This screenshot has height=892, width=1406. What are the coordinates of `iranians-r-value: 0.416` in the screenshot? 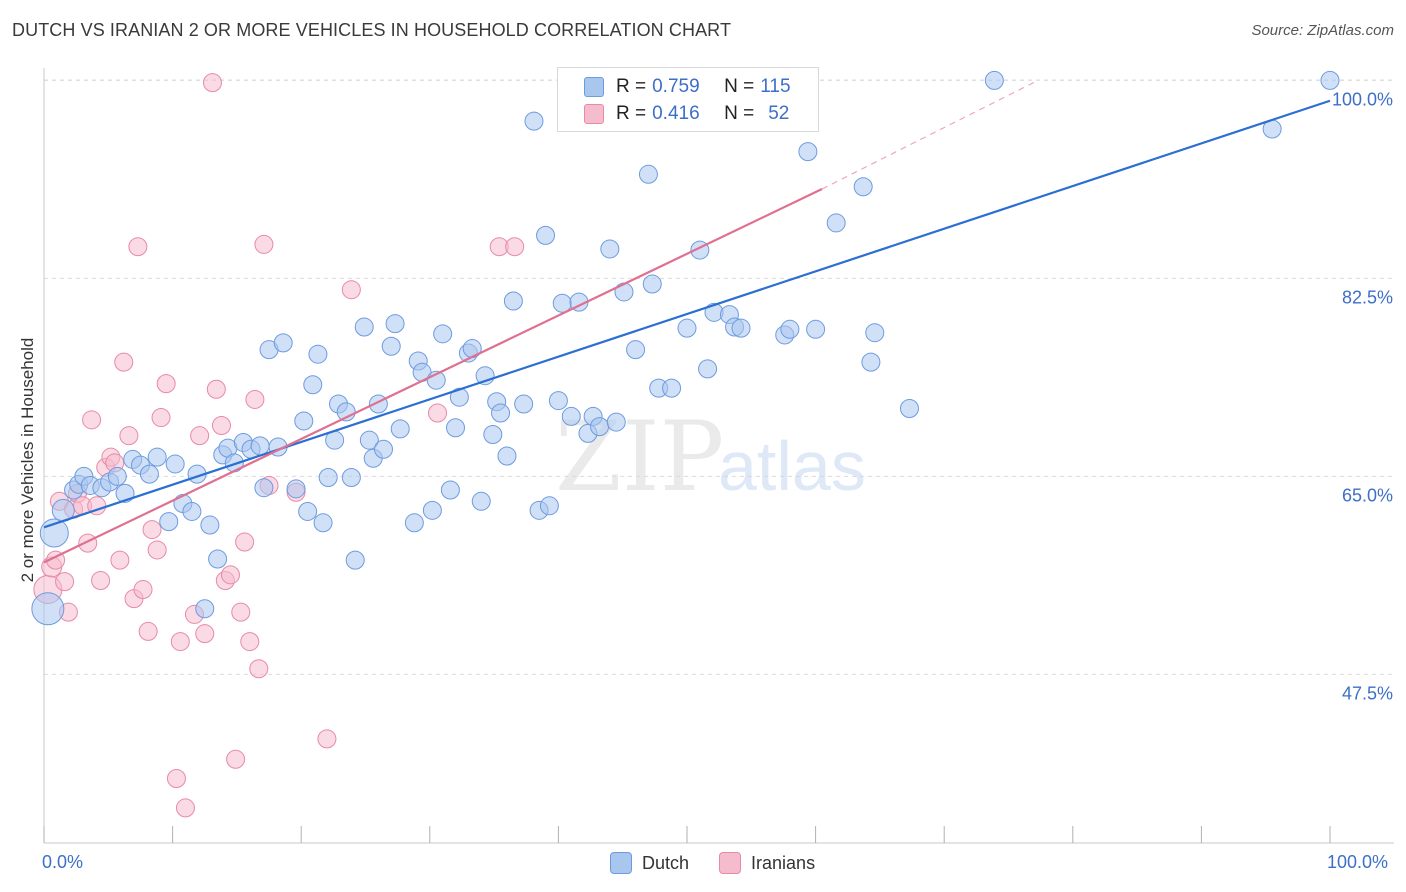 It's located at (676, 113).